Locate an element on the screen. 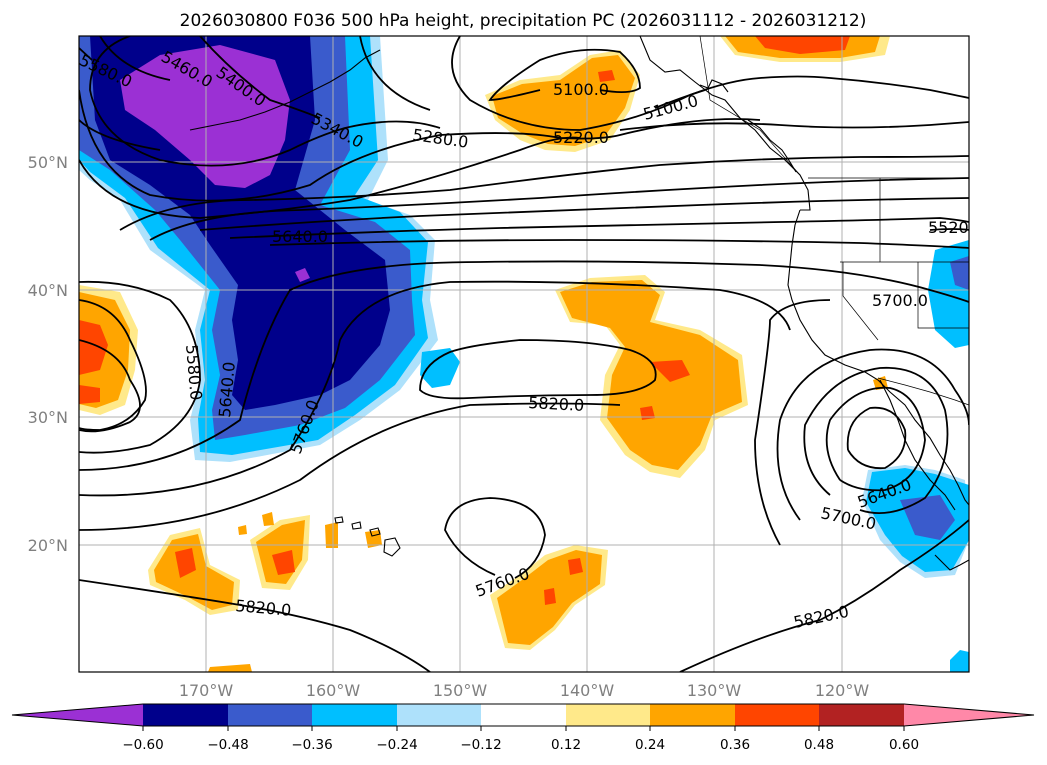 The height and width of the screenshot is (765, 1047). precip-pos-sw3 is located at coordinates (331, 535).